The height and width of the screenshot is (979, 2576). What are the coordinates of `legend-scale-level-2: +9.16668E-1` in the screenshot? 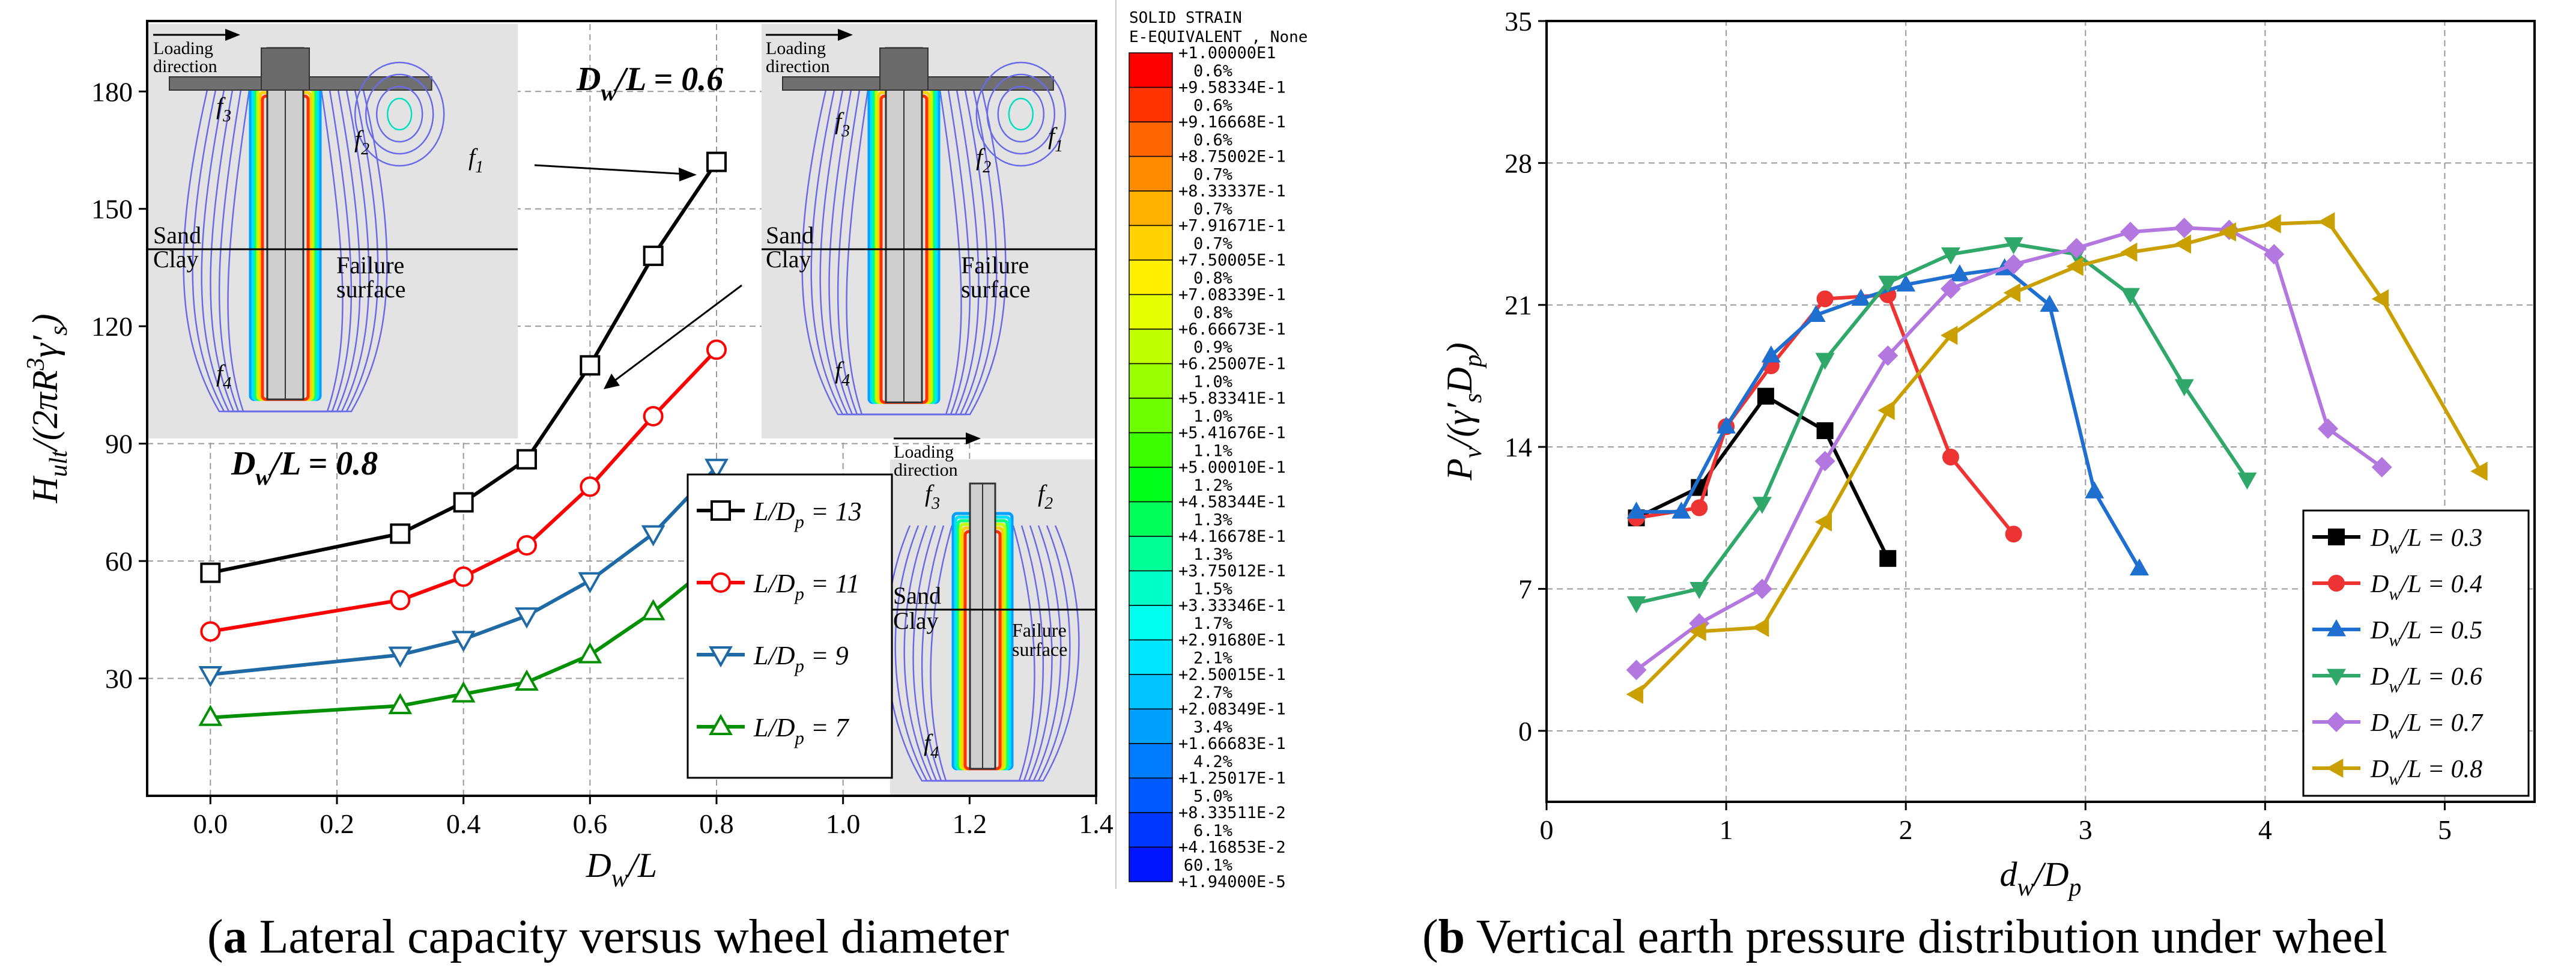 It's located at (1232, 122).